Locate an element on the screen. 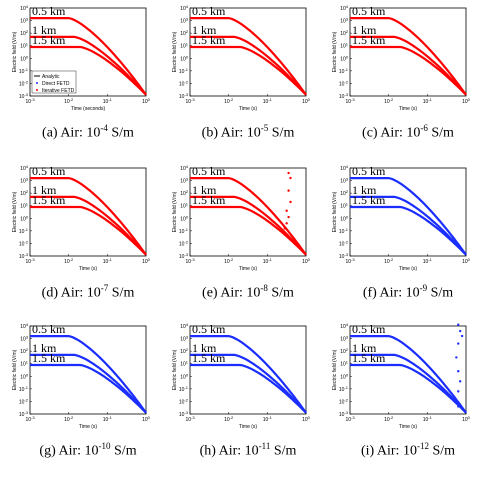 The width and height of the screenshot is (480, 479). legend-entry: Analytic is located at coordinates (51, 77).